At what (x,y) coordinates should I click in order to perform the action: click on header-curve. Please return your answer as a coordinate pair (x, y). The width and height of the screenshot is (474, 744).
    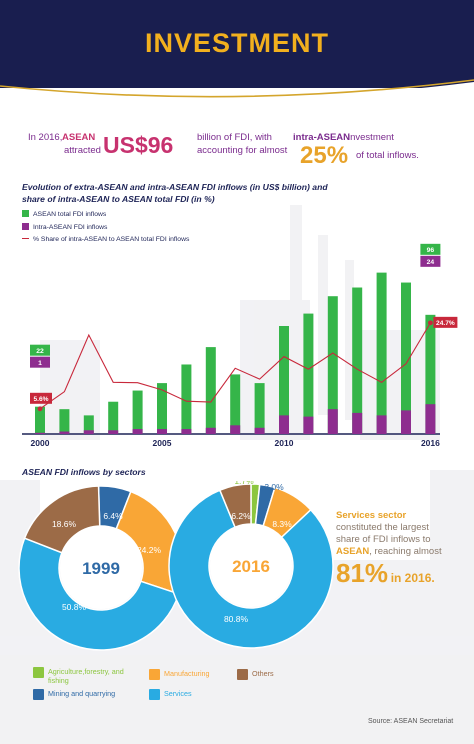
    Looking at the image, I should click on (237, 90).